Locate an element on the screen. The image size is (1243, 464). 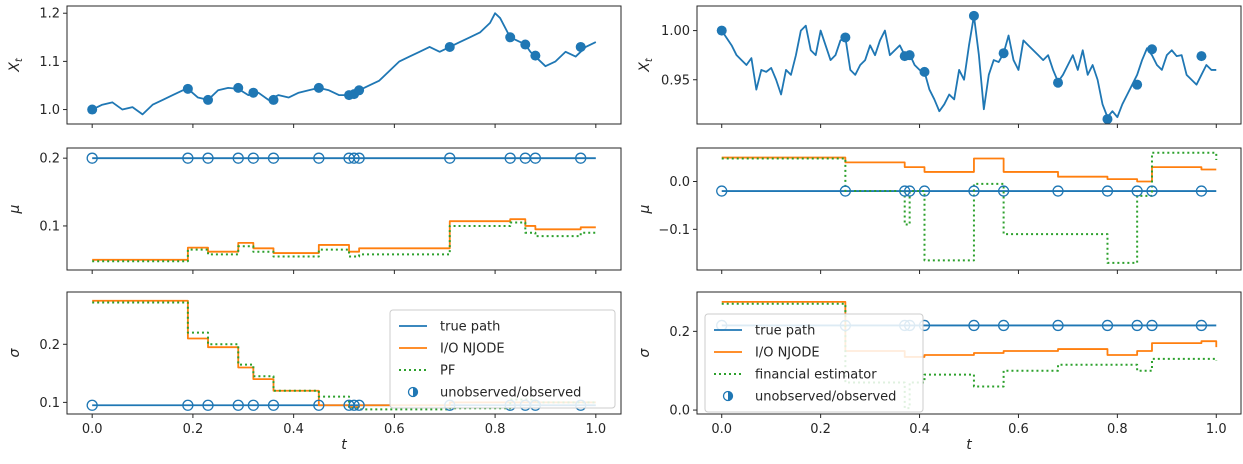
y-tick-label: 0.95 is located at coordinates (675, 80).